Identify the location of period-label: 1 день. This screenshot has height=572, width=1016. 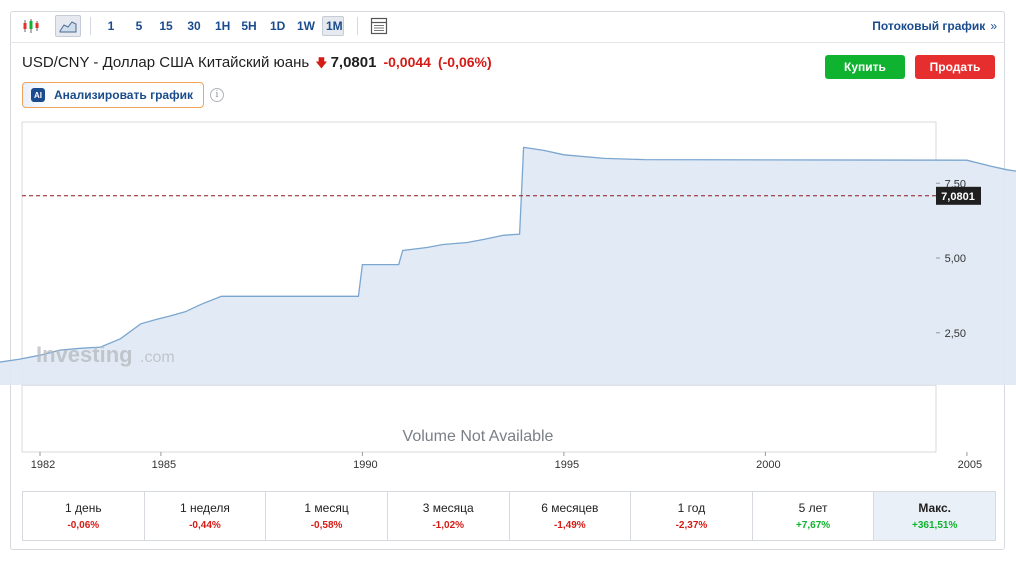
(83, 508).